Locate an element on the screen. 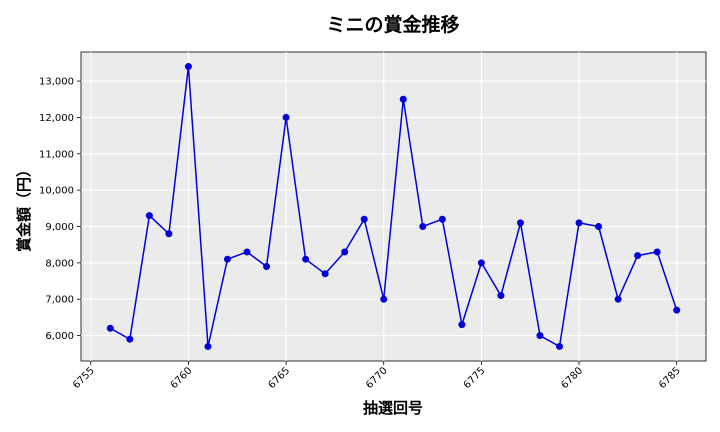  x-tick-label: 6760 is located at coordinates (182, 378).